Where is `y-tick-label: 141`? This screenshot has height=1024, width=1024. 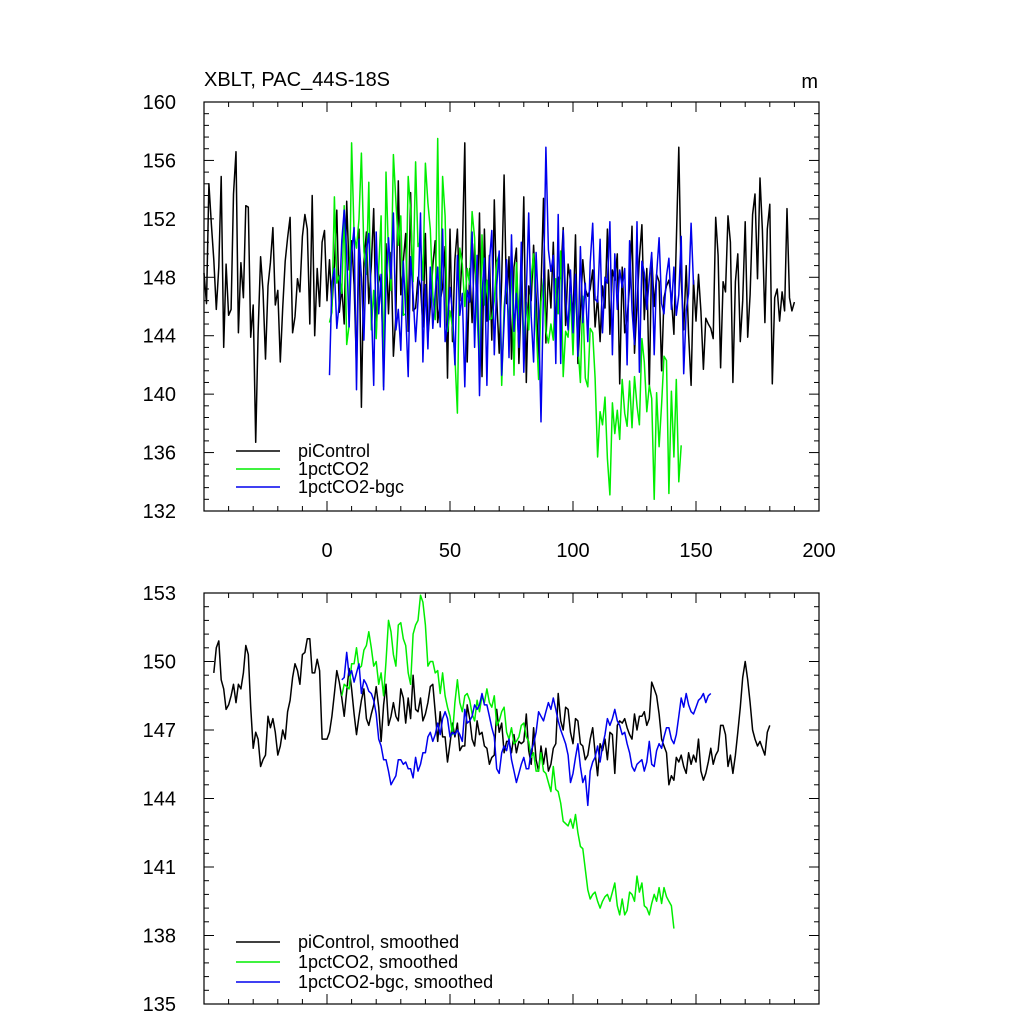
y-tick-label: 141 is located at coordinates (159, 868).